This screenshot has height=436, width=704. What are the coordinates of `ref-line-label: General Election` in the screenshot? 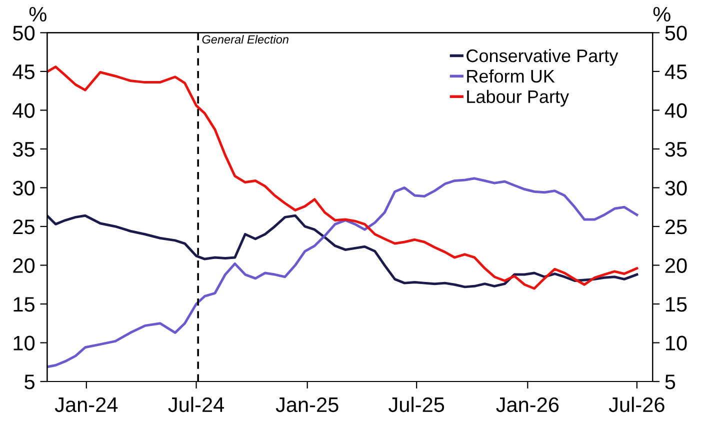 It's located at (245, 39).